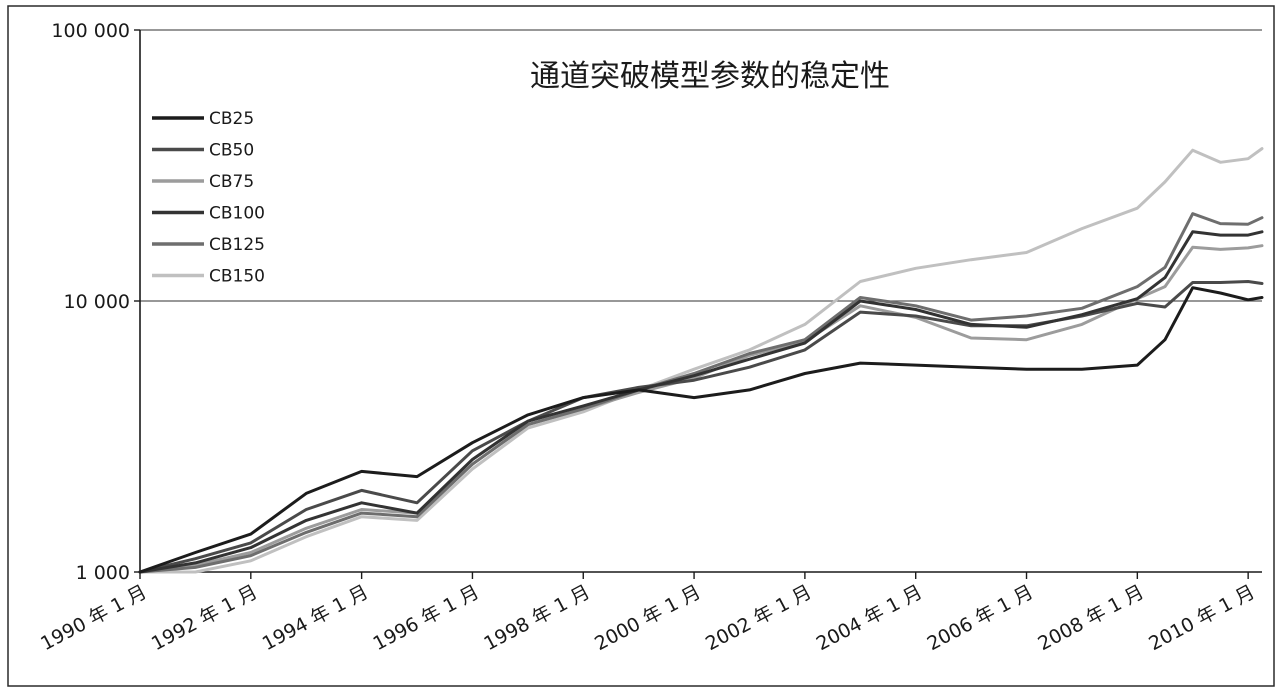 Image resolution: width=1280 pixels, height=693 pixels. I want to click on chart-title: 通道突破模型参数的稳定性, so click(710, 76).